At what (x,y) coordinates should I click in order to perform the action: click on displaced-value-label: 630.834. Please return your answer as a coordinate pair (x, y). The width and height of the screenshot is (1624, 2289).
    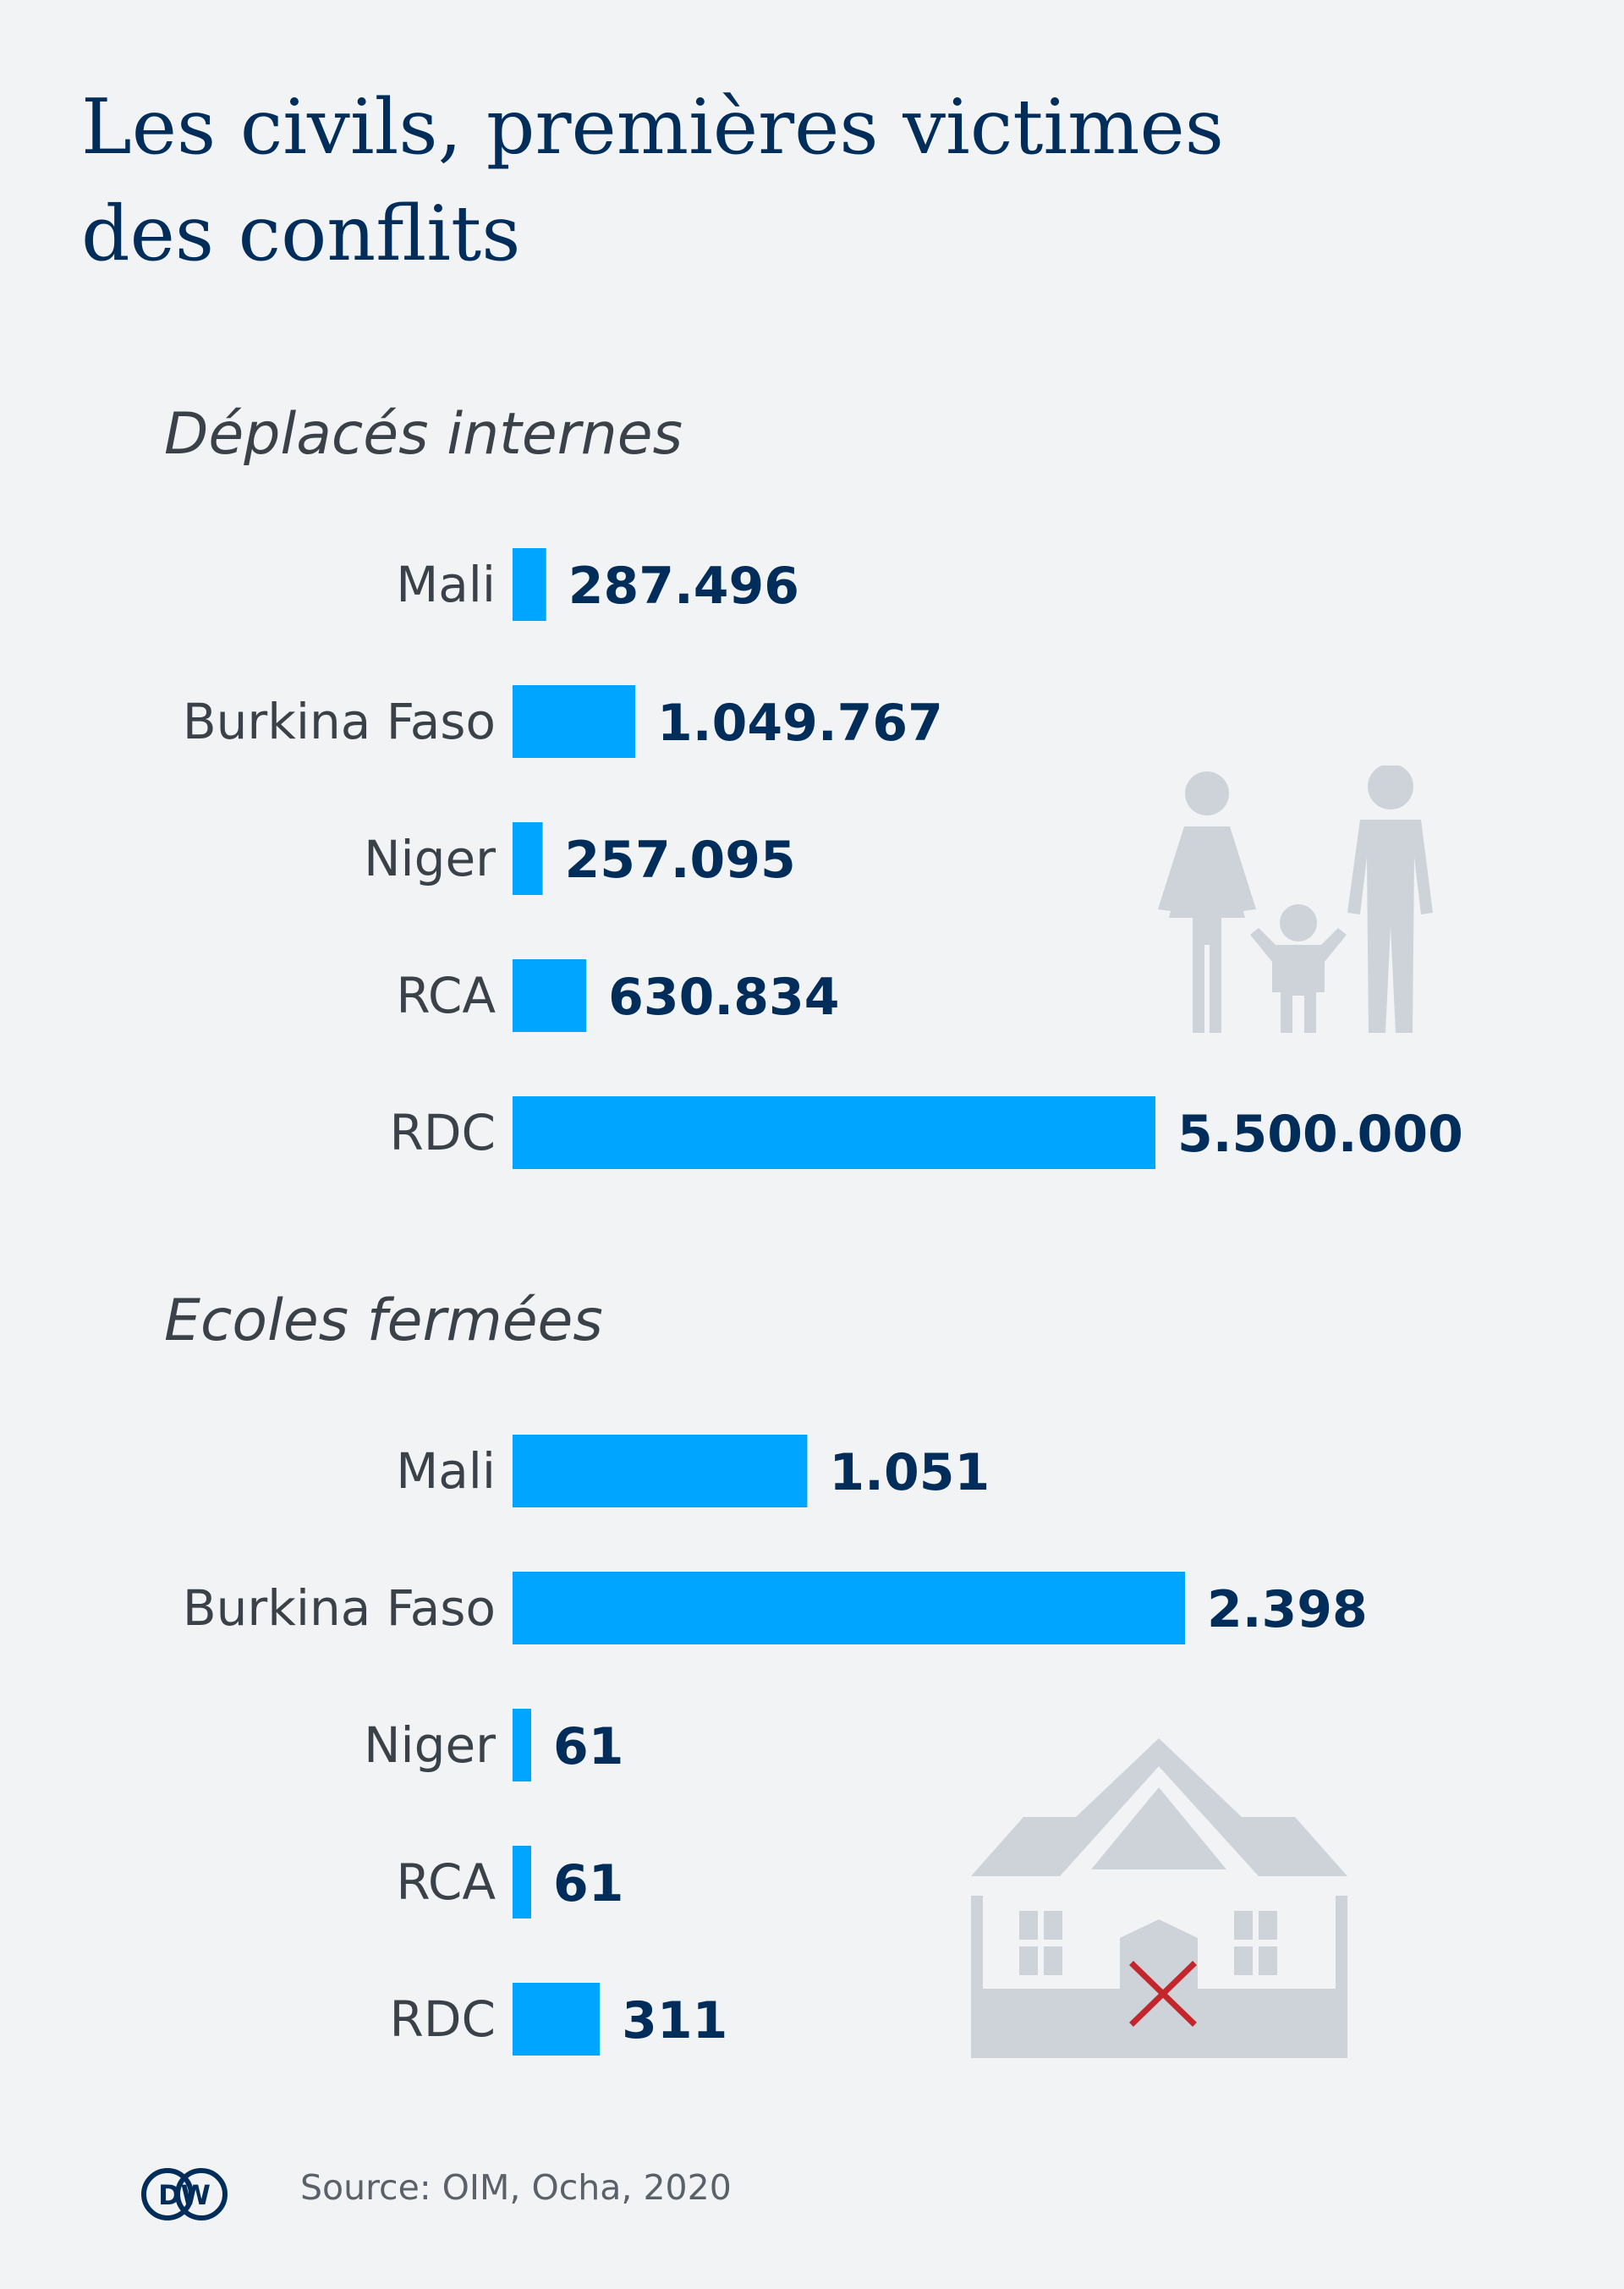
    Looking at the image, I should click on (724, 997).